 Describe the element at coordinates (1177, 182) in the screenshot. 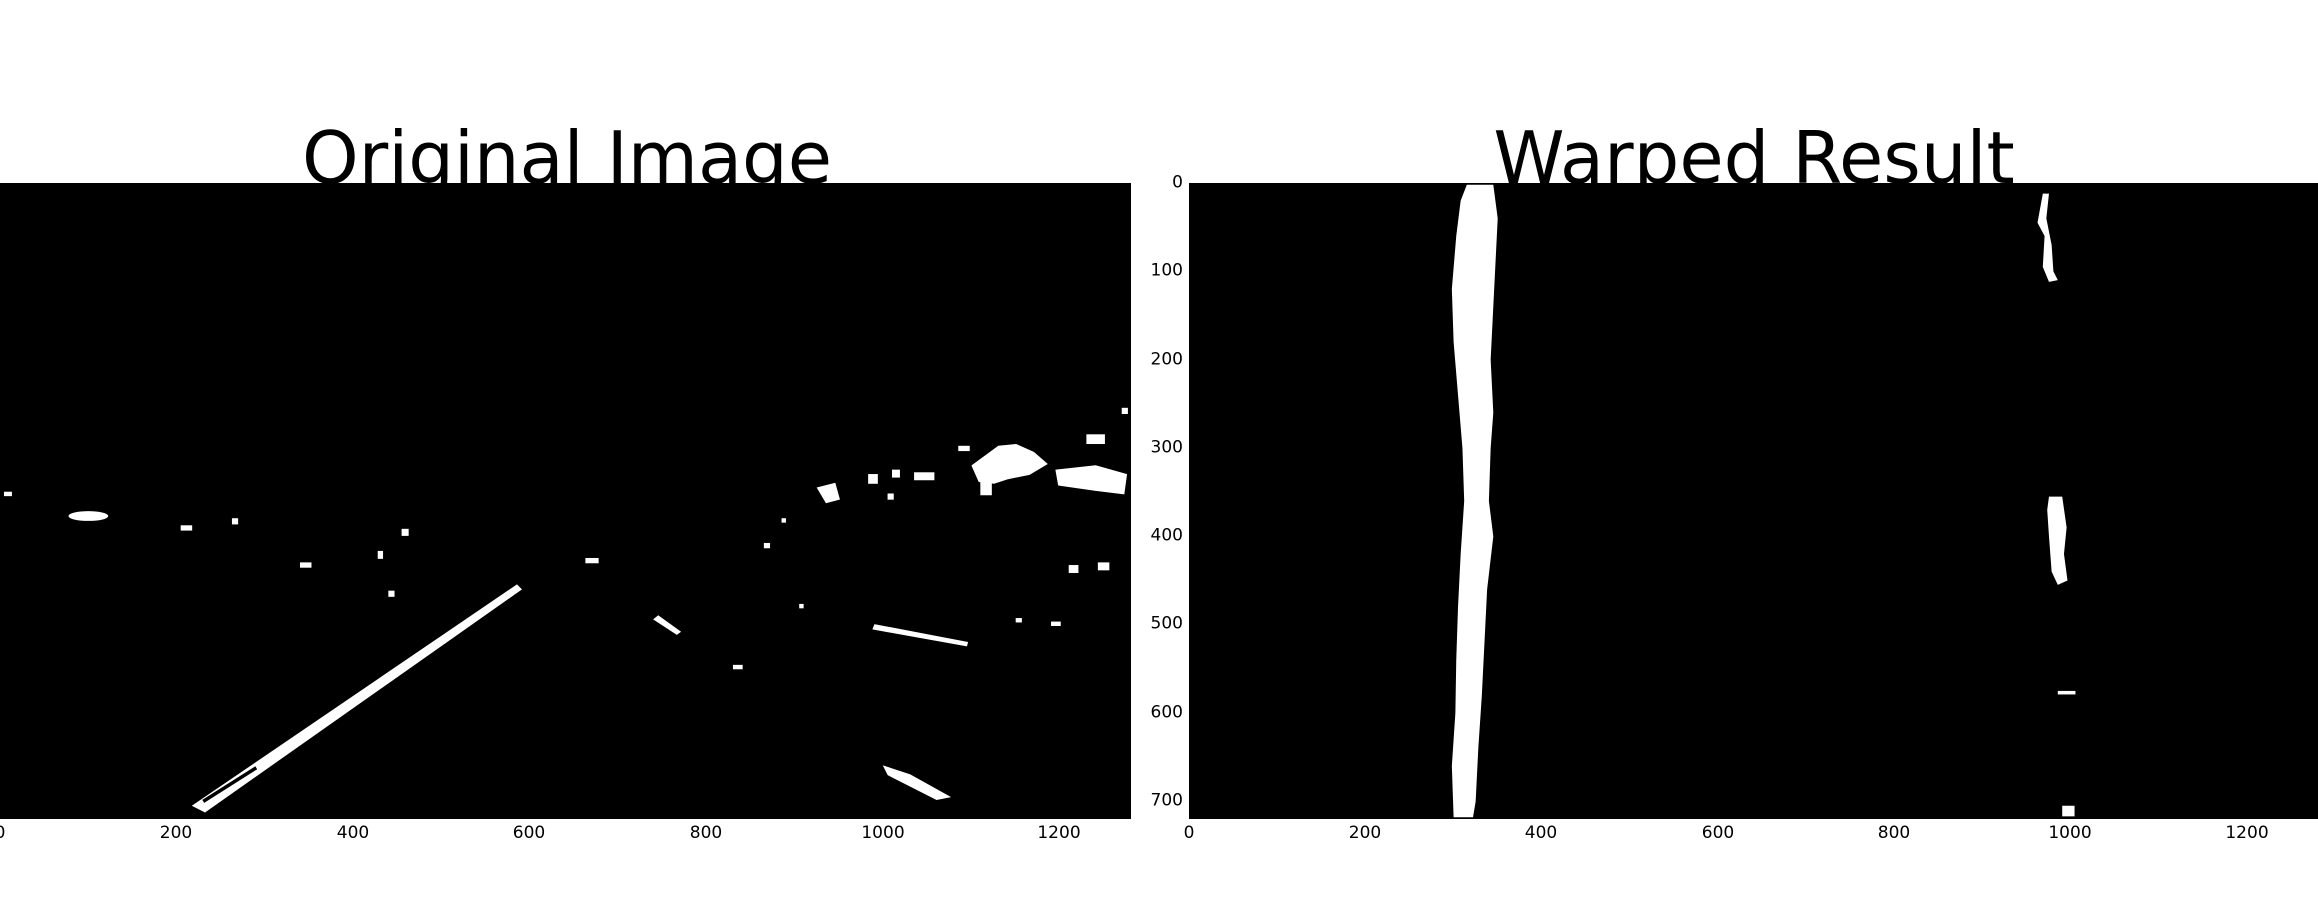

I see `y-tick-label: 0` at that location.